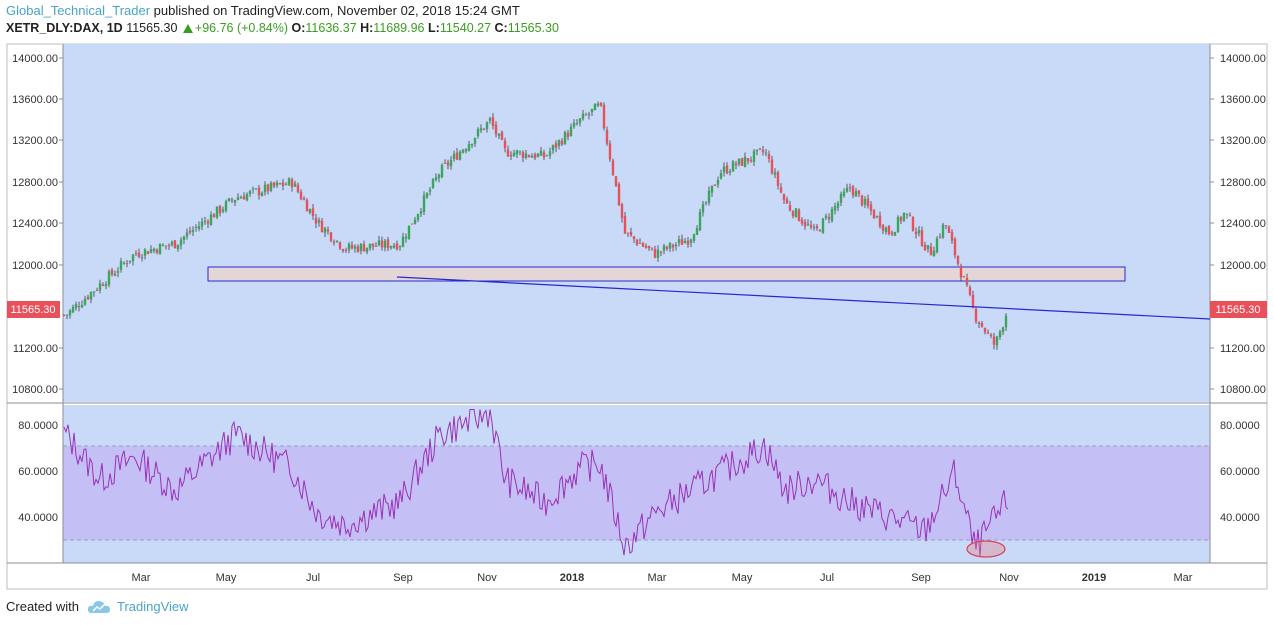 This screenshot has height=625, width=1274. What do you see at coordinates (1242, 349) in the screenshot?
I see `y-tick-label: 11200.00` at bounding box center [1242, 349].